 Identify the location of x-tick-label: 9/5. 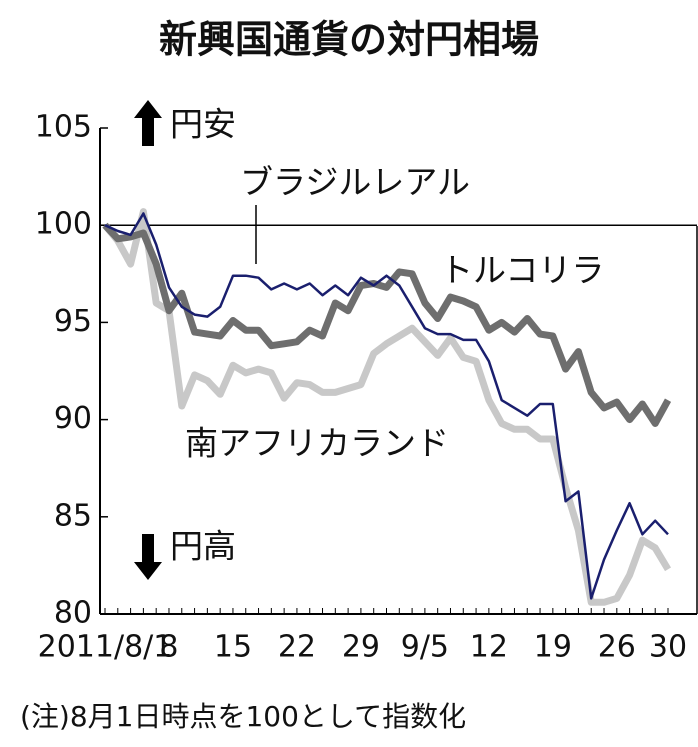
(425, 647).